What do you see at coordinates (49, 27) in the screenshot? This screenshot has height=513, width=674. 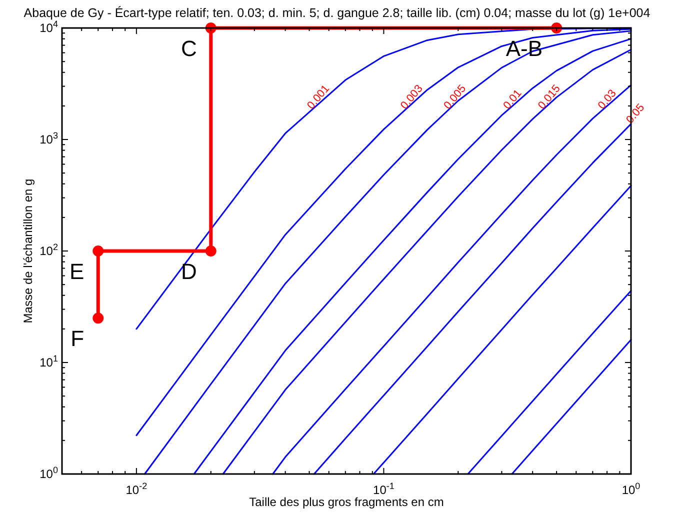 I see `y-tick-label: 10$^{4}$` at bounding box center [49, 27].